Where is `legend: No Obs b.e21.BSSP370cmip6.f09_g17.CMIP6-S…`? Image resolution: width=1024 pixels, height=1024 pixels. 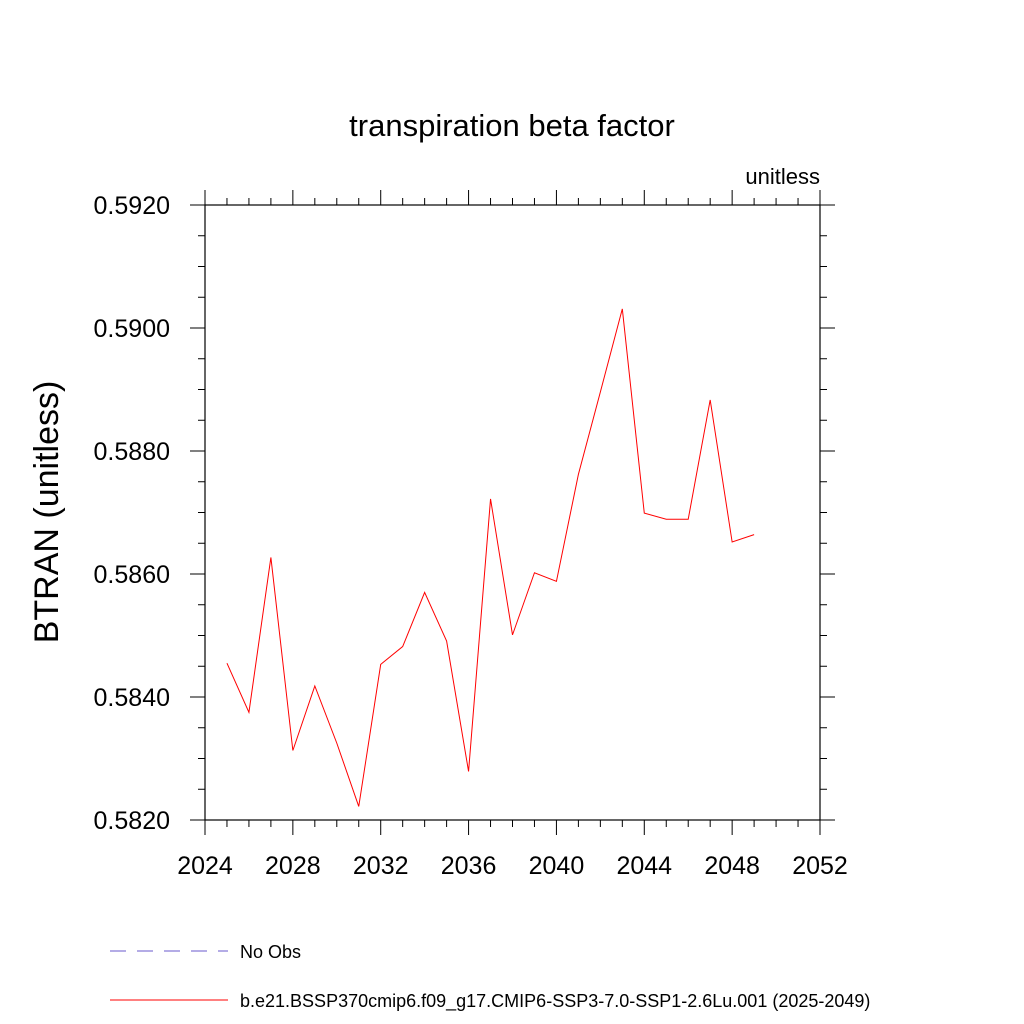
legend: No Obs b.e21.BSSP370cmip6.f09_g17.CMIP6-S… is located at coordinates (490, 977).